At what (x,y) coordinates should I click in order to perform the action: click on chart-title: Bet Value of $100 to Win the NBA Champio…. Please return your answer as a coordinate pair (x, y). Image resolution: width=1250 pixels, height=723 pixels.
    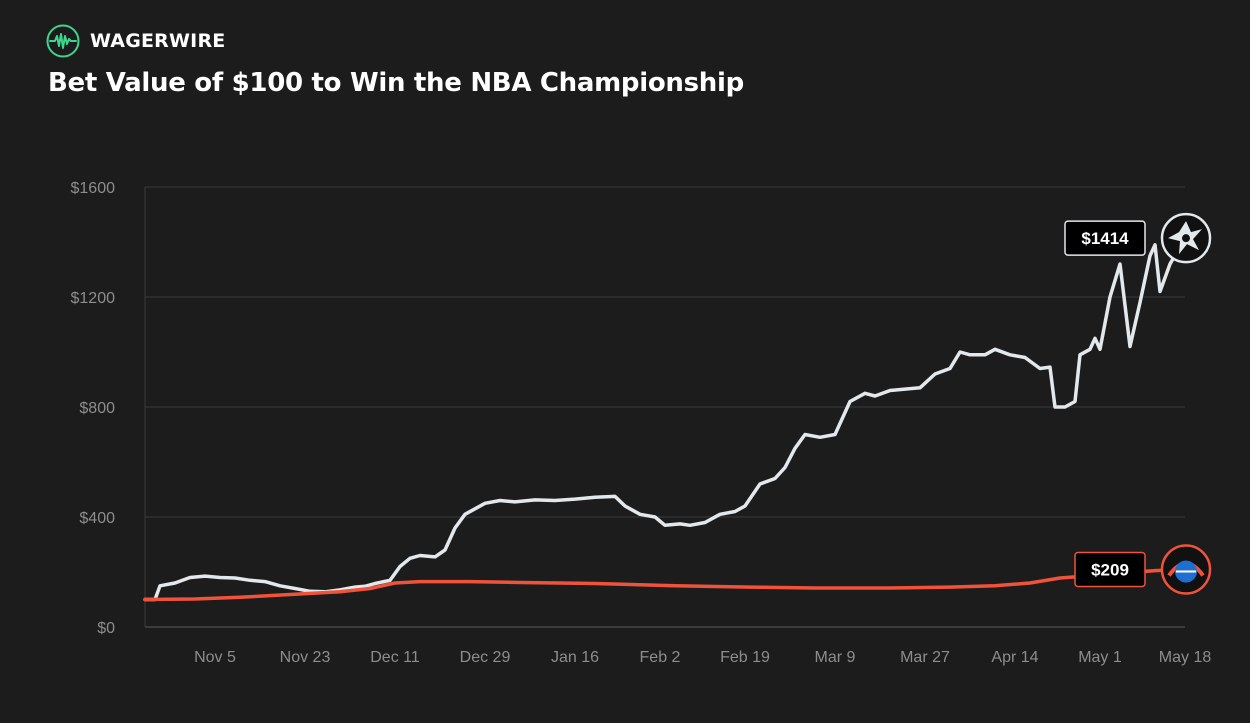
    Looking at the image, I should click on (396, 83).